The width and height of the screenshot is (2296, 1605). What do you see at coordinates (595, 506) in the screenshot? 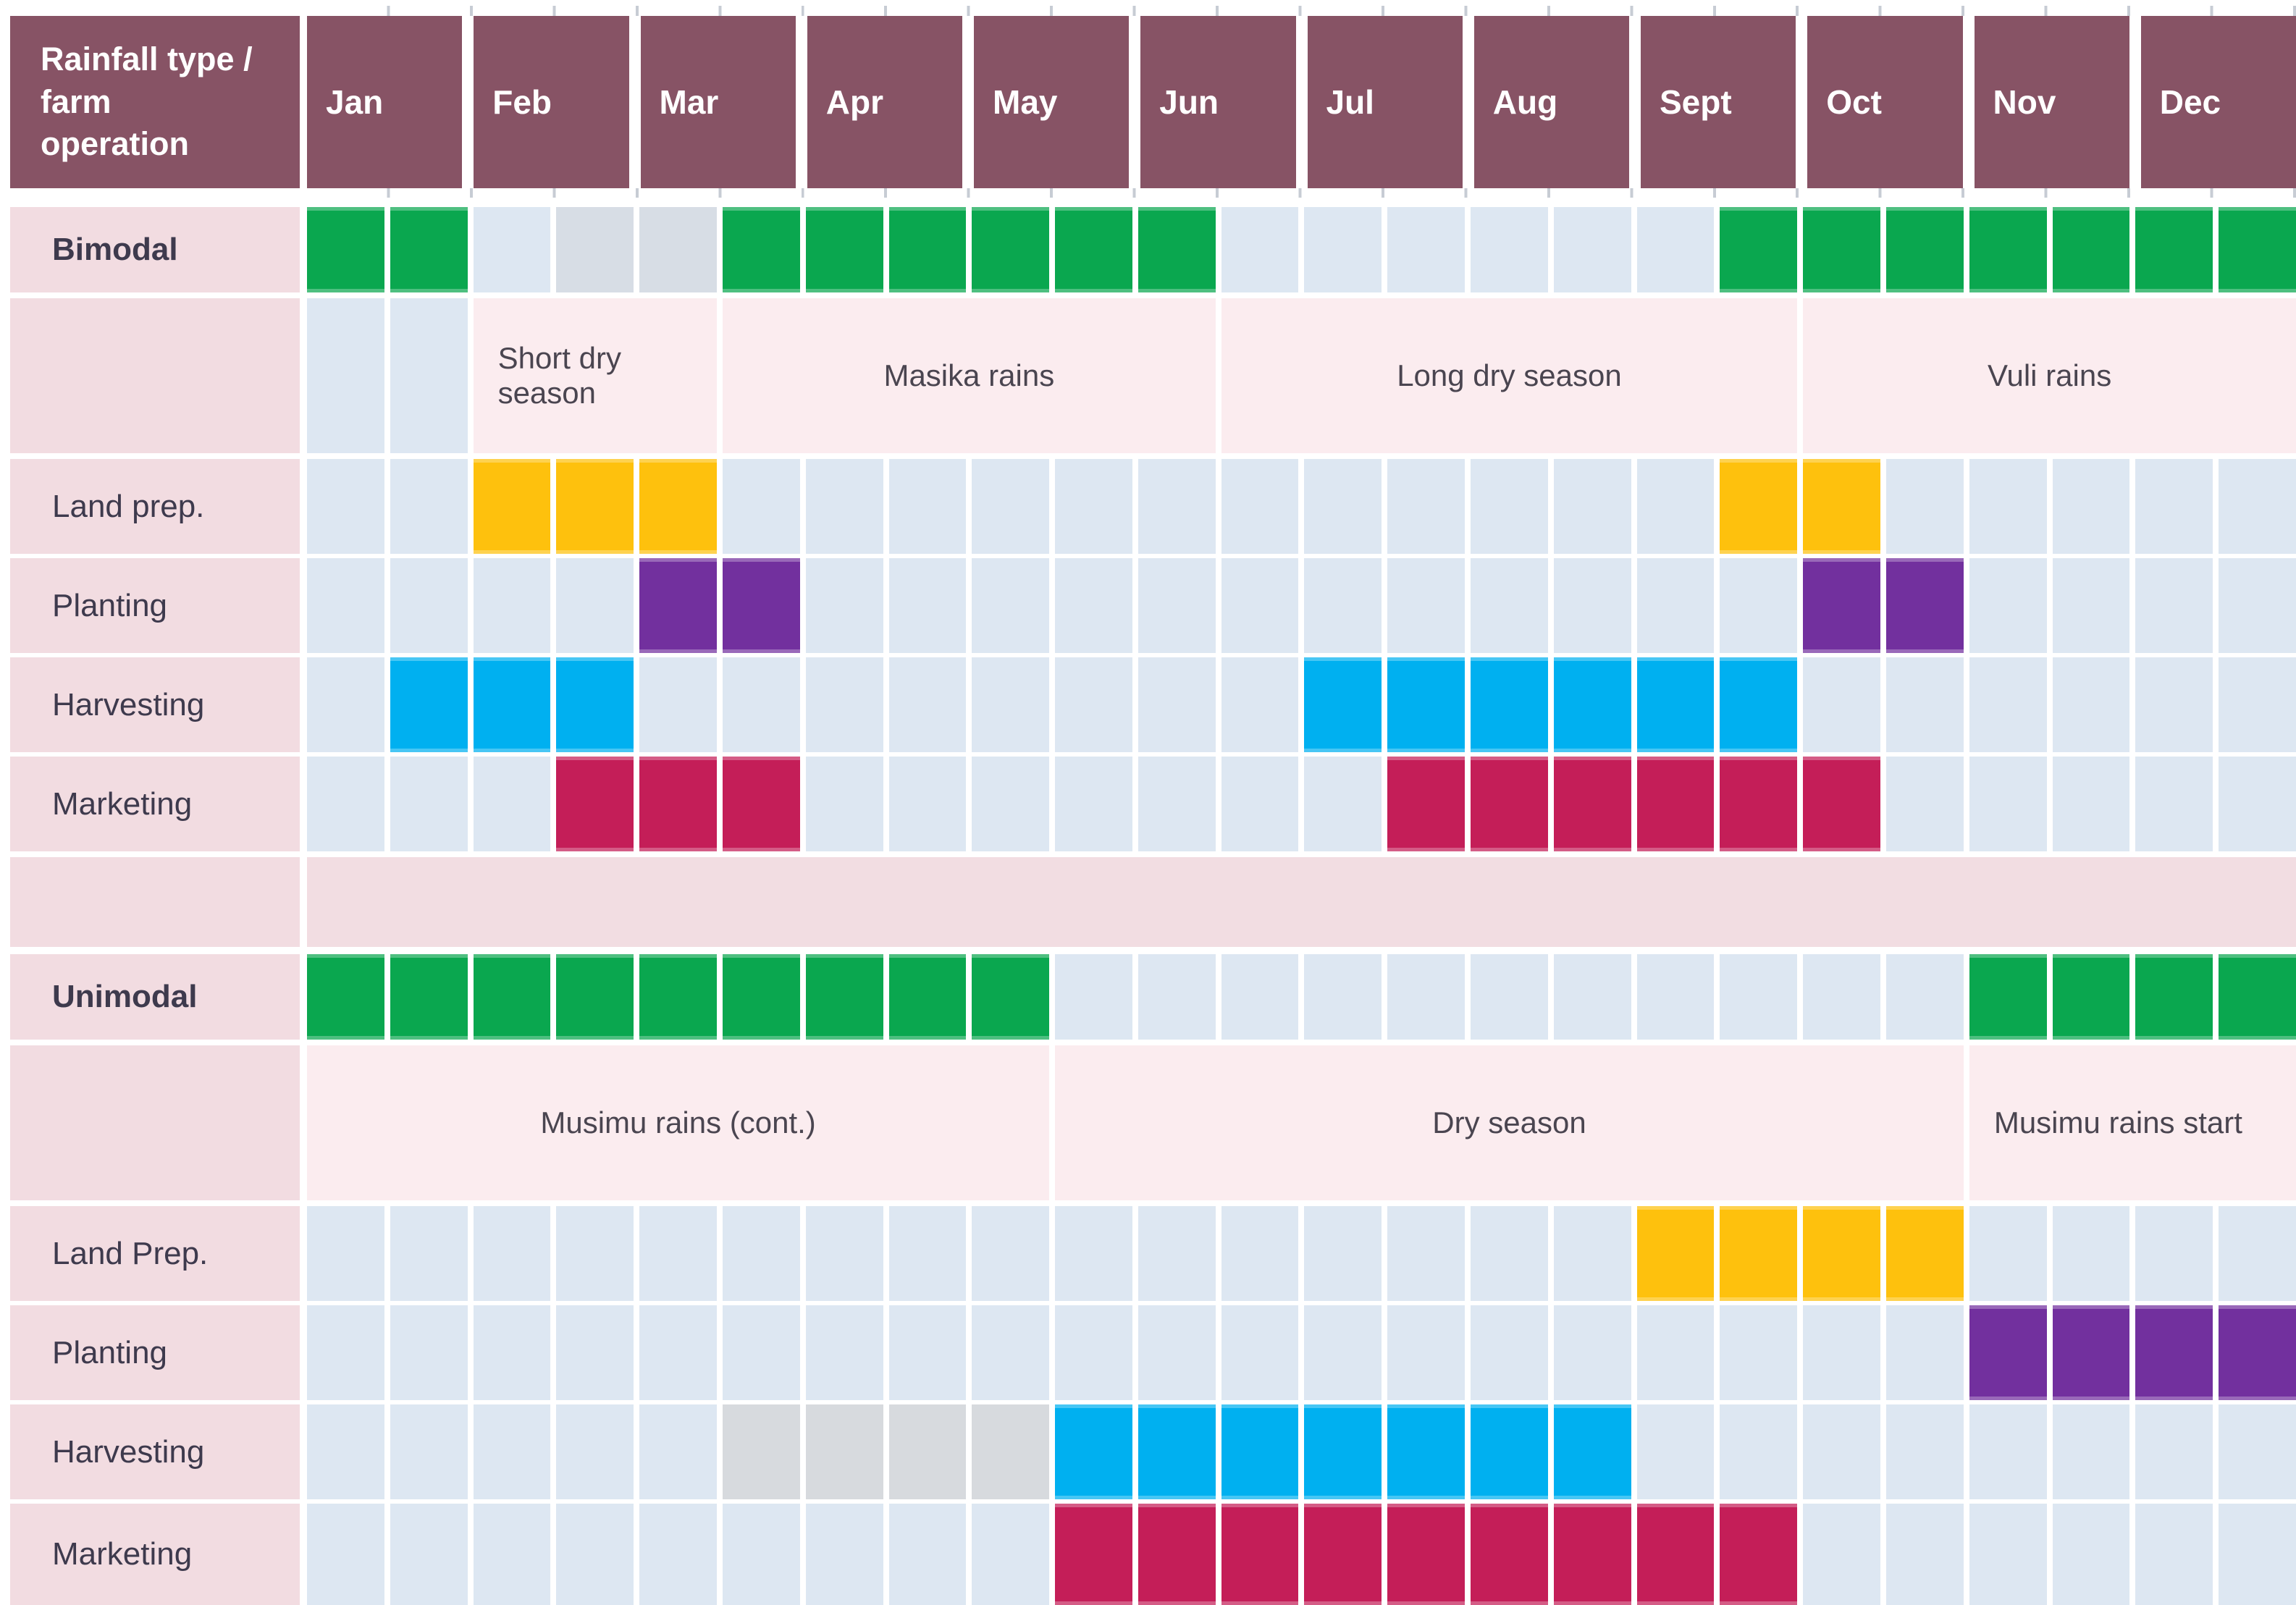
I see `cell-feb-2-orange` at bounding box center [595, 506].